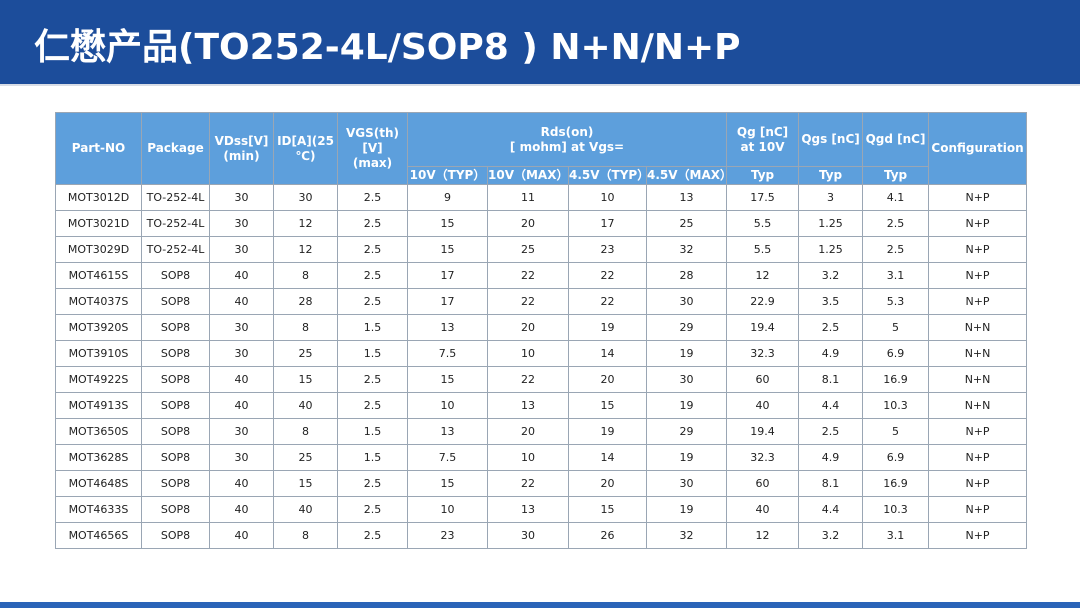 Image resolution: width=1080 pixels, height=608 pixels. What do you see at coordinates (175, 148) in the screenshot?
I see `column-header: Package` at bounding box center [175, 148].